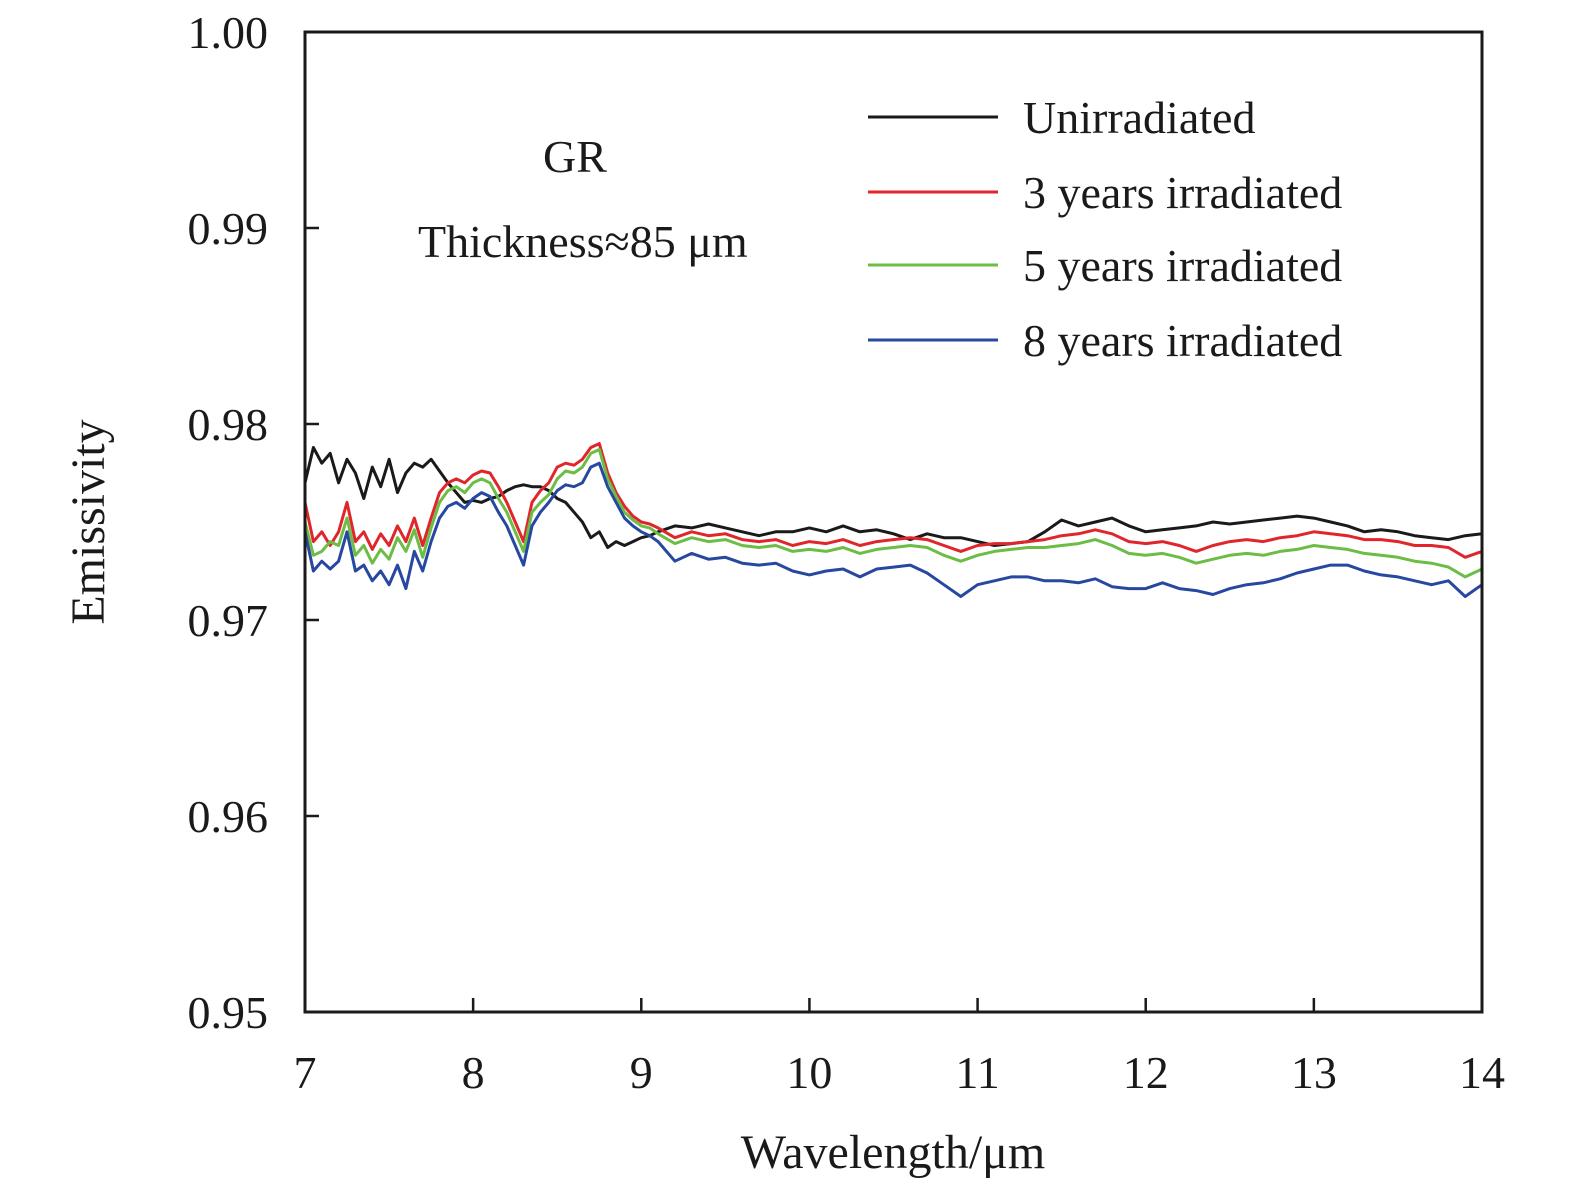 The image size is (1575, 1197). What do you see at coordinates (1146, 1072) in the screenshot?
I see `x-tick-label: 12` at bounding box center [1146, 1072].